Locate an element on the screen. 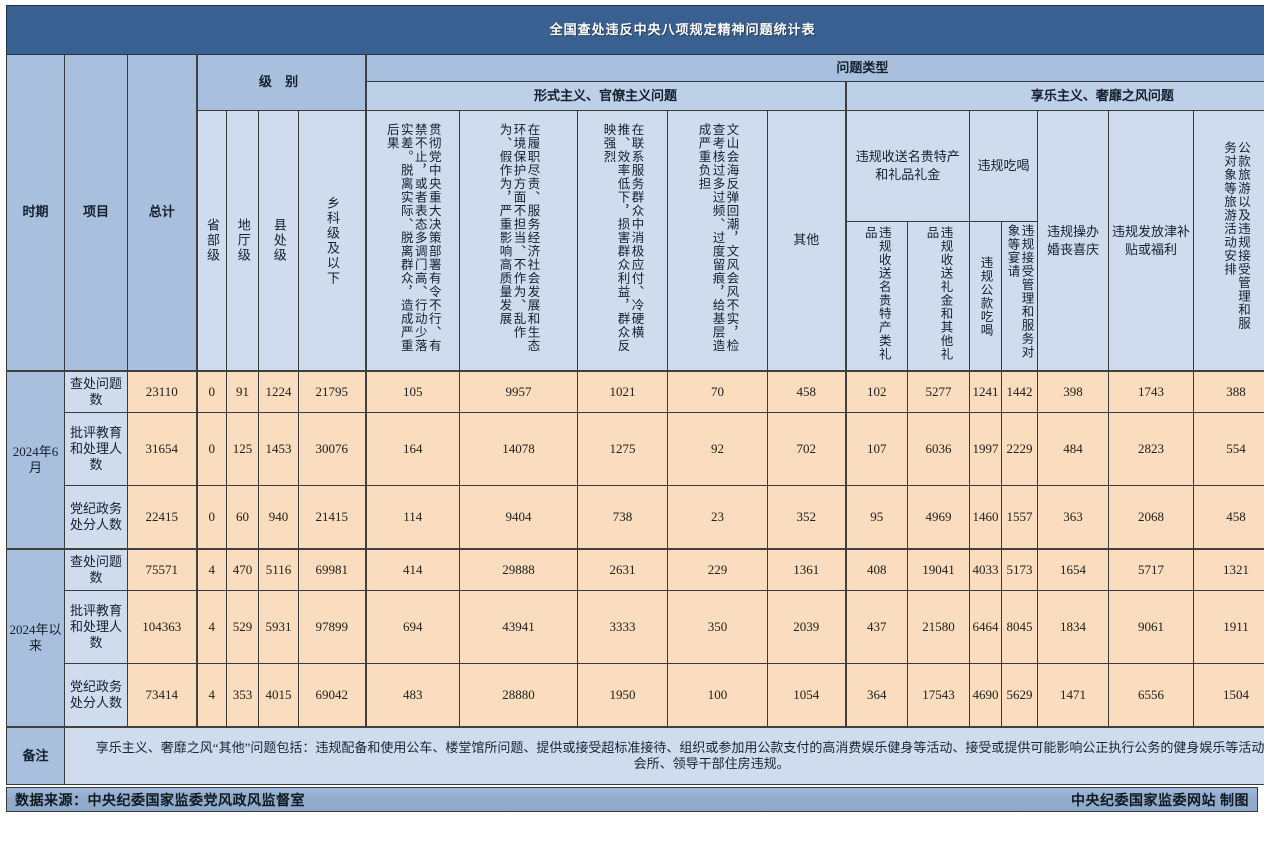 The height and width of the screenshot is (856, 1264). cell-formalism-3: 1021 is located at coordinates (622, 391).